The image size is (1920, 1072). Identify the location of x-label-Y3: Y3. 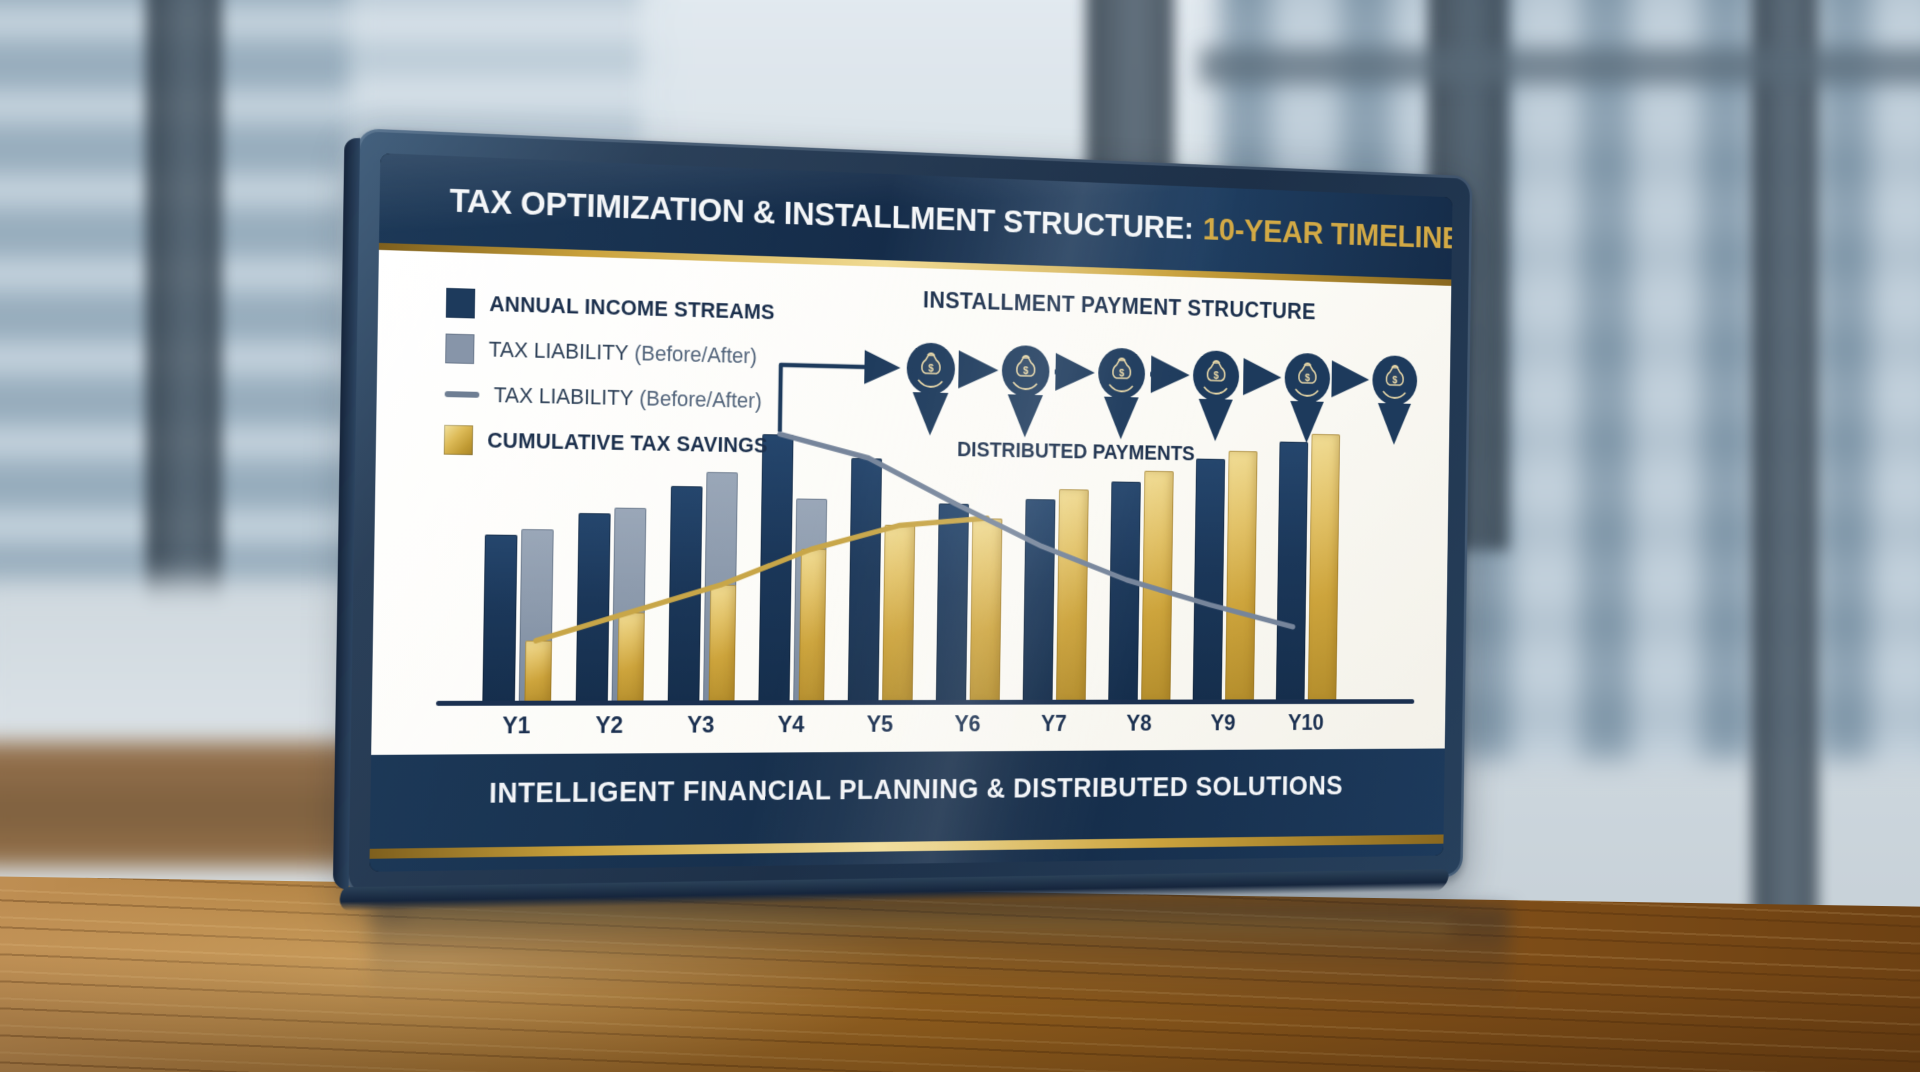
(701, 725).